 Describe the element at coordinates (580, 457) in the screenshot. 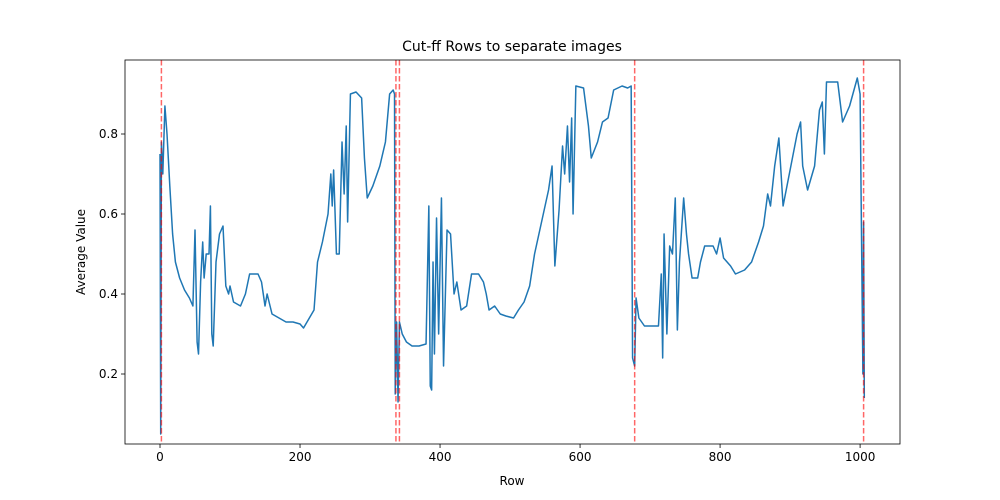

I see `x-tick-label: 600` at that location.